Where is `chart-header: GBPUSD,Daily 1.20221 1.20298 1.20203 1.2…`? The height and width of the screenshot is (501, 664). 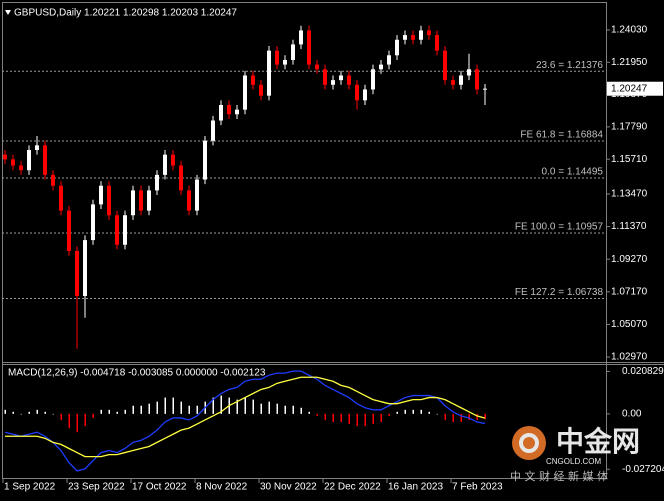
chart-header: GBPUSD,Daily 1.20221 1.20298 1.20203 1.2… is located at coordinates (125, 13).